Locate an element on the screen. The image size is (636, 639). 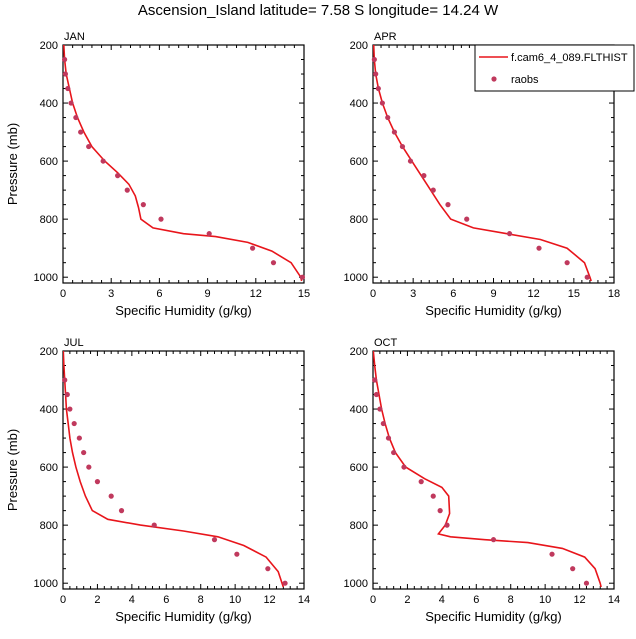
x-tick-label: 18 is located at coordinates (614, 294).